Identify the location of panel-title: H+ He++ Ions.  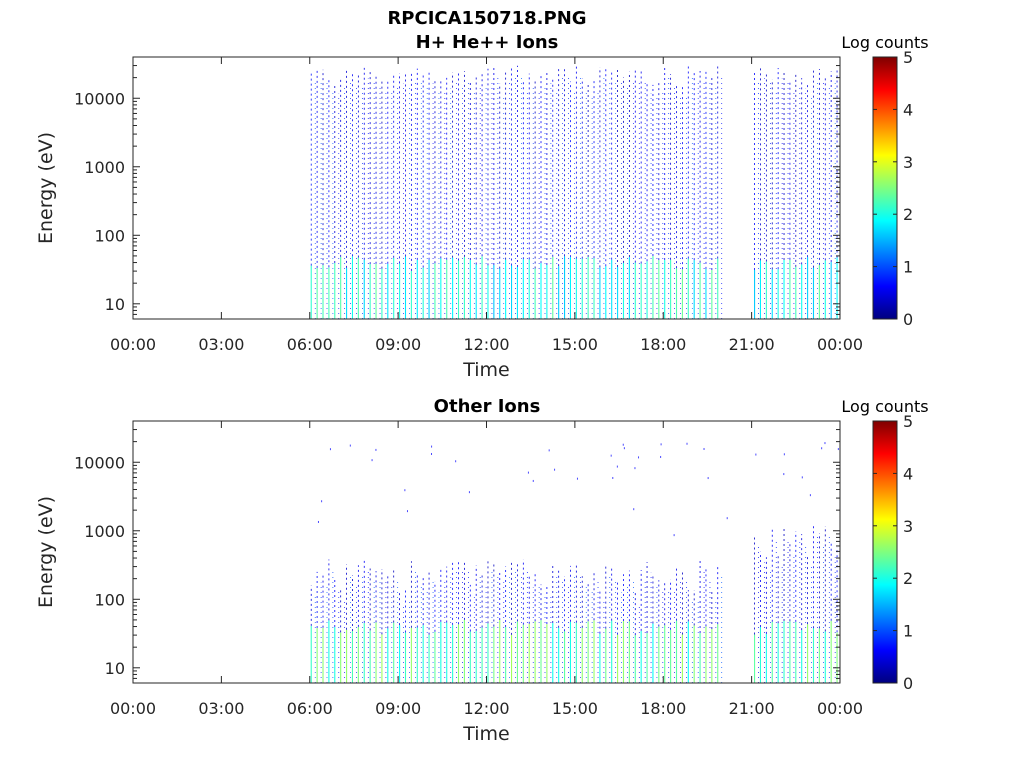
(487, 42).